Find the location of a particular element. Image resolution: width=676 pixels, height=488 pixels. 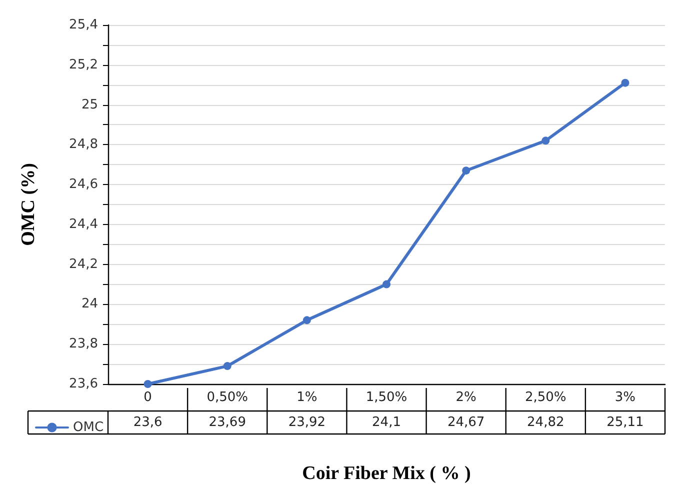

y-tick-label: 24 is located at coordinates (89, 304).